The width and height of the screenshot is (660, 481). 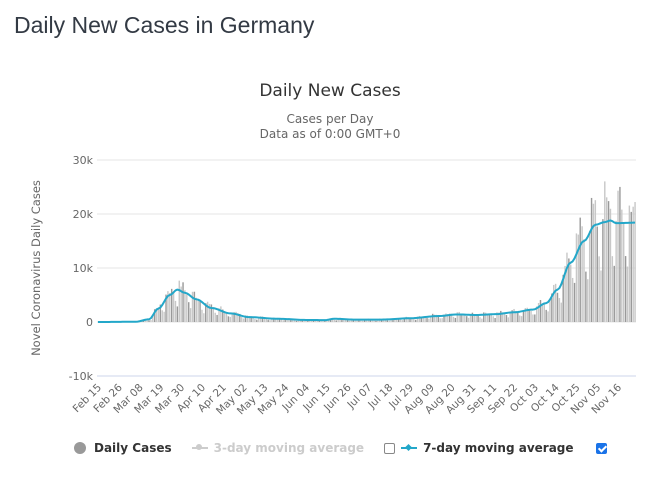 What do you see at coordinates (83, 268) in the screenshot?
I see `y-tick-label: 10k` at bounding box center [83, 268].